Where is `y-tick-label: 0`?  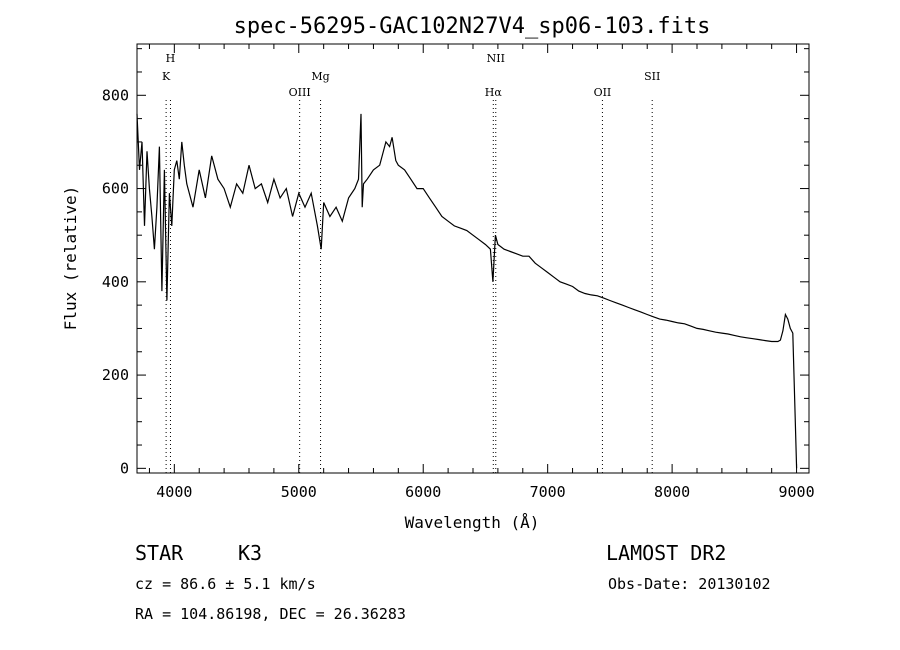 y-tick-label: 0 is located at coordinates (124, 468).